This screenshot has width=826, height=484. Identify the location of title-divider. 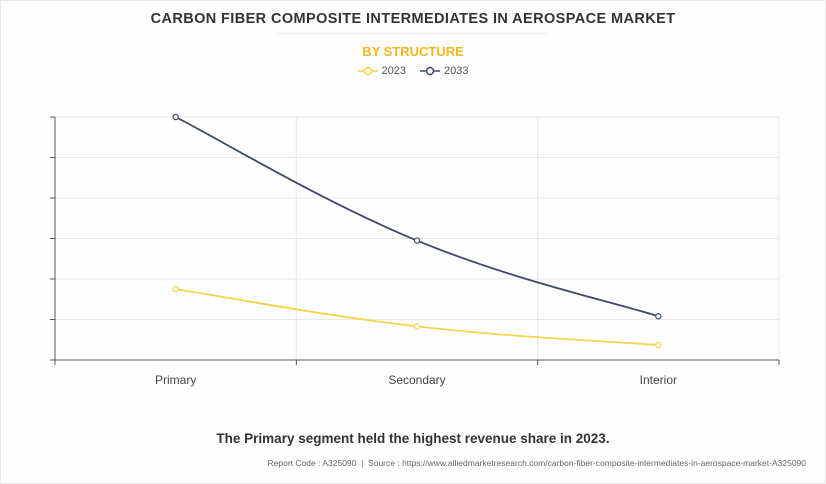
(412, 33).